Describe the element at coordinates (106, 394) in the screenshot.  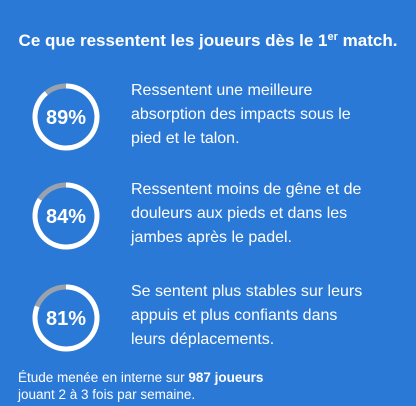
I see `footnote: jouant 2 à 3 fois par semaine.` at that location.